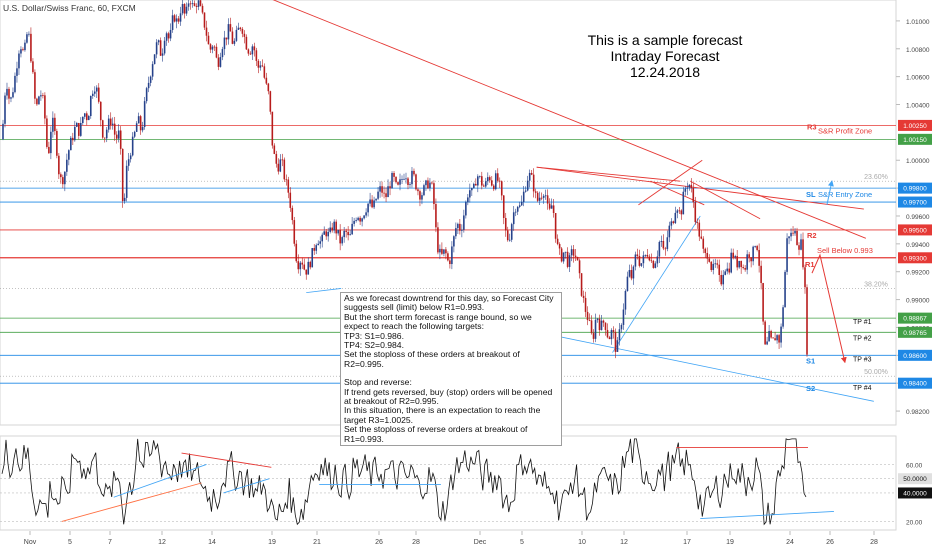  I want to click on time-tick-label: 19, so click(272, 542).